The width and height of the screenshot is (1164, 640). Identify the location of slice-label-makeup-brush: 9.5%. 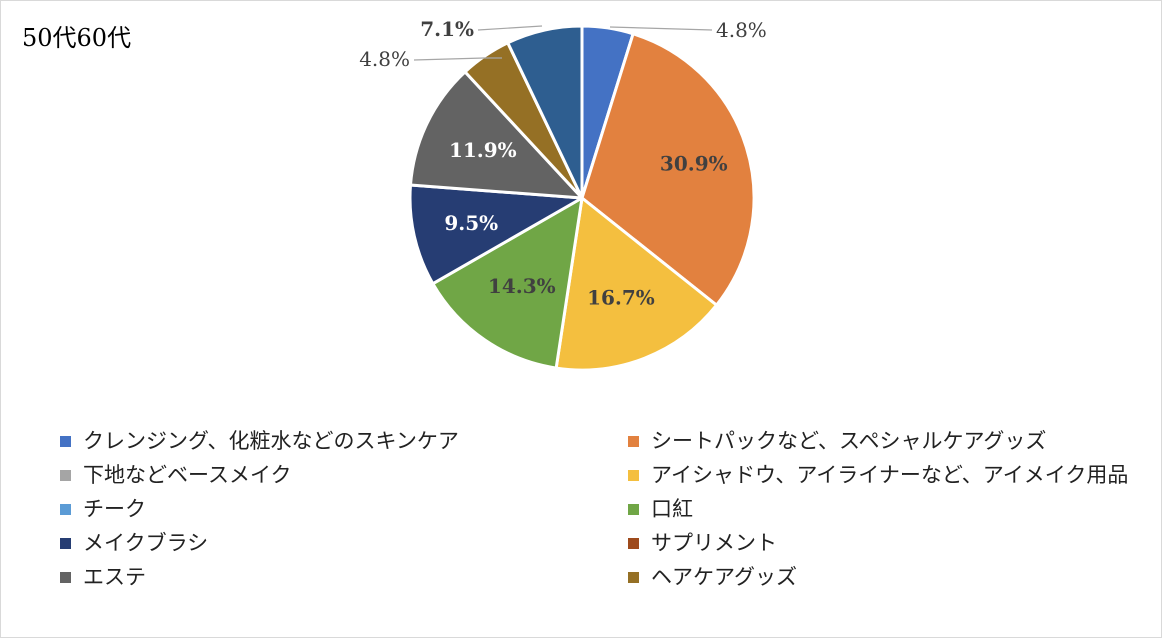
(471, 223).